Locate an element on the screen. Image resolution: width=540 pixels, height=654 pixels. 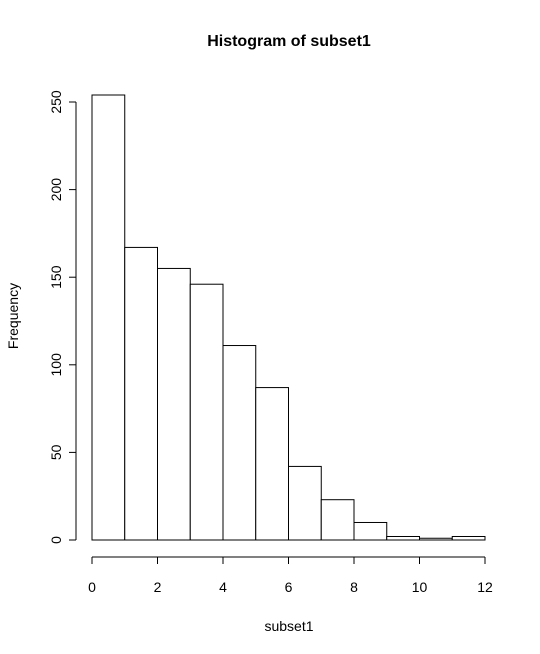
x-tick-label-6: 6 is located at coordinates (289, 587).